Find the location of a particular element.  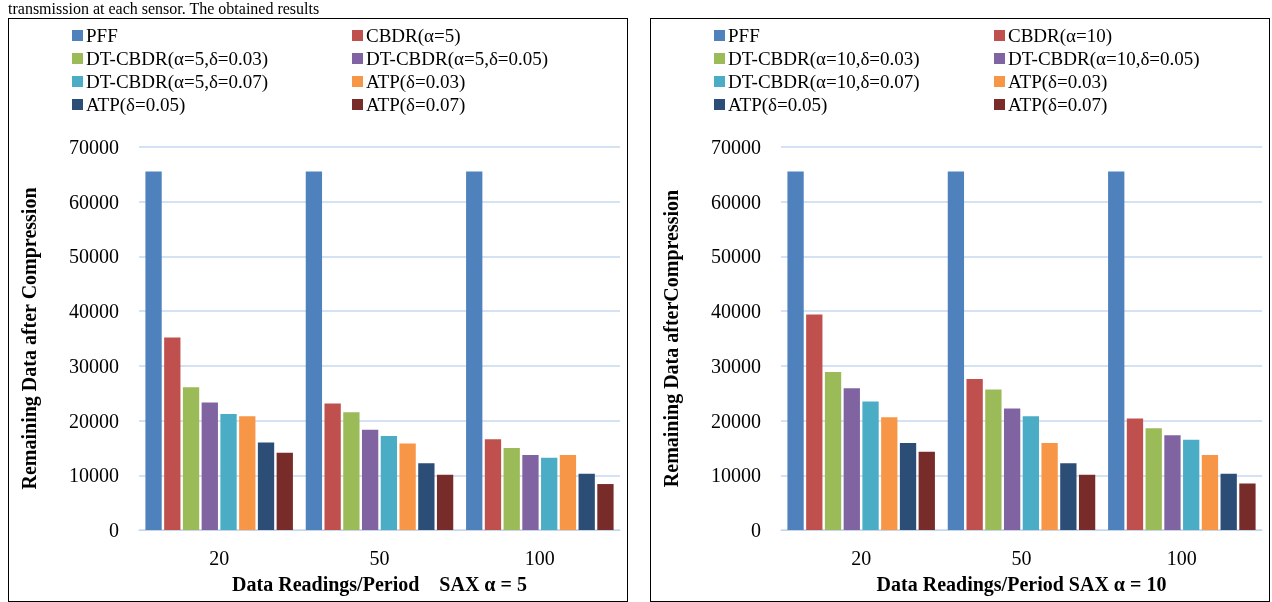

legend-label: DT-CBDR(α=10,δ=0.05) is located at coordinates (1104, 59).